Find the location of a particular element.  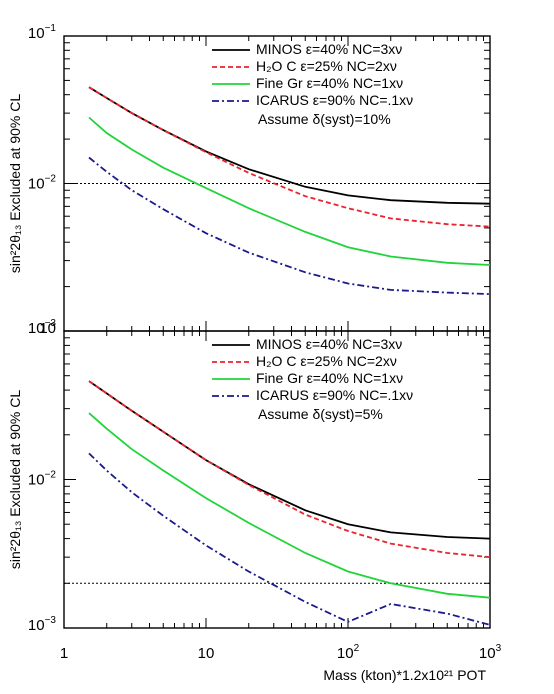

x-tick-label-base: 1 is located at coordinates (64, 653).